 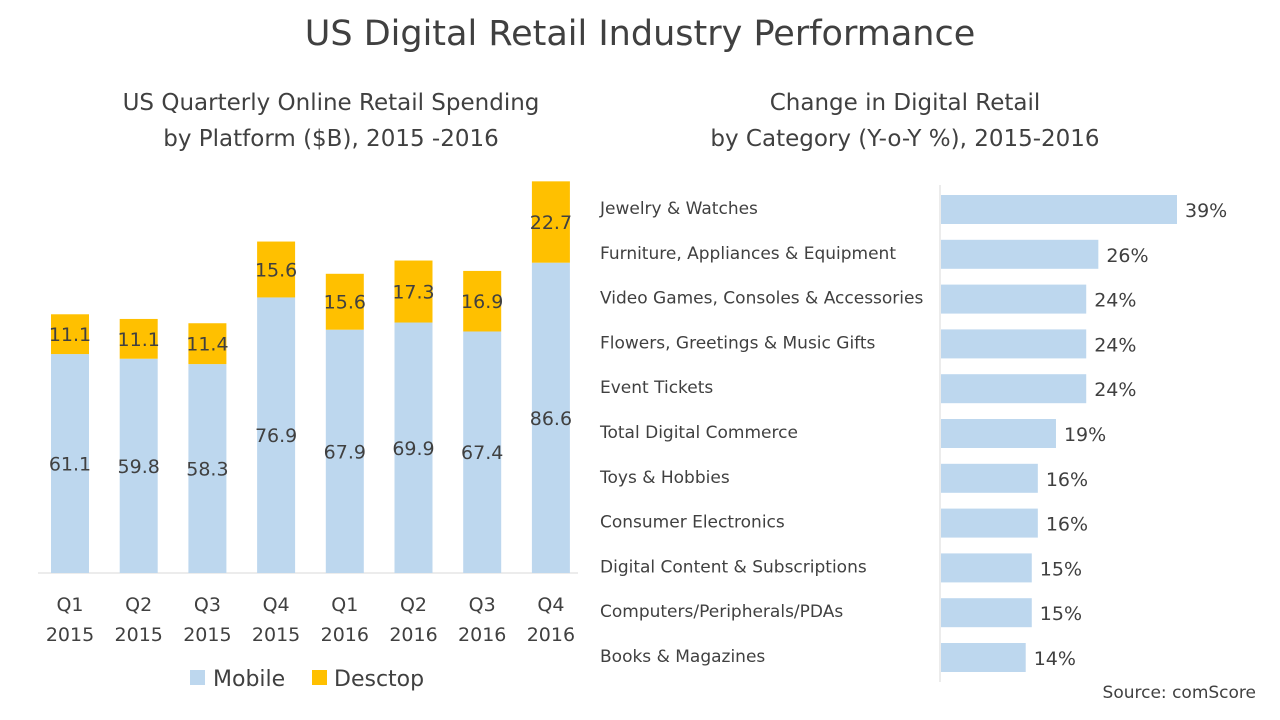 What do you see at coordinates (905, 139) in the screenshot?
I see `right-chart-title-line-2: by Category (Y-o-Y %), 2015-2016` at bounding box center [905, 139].